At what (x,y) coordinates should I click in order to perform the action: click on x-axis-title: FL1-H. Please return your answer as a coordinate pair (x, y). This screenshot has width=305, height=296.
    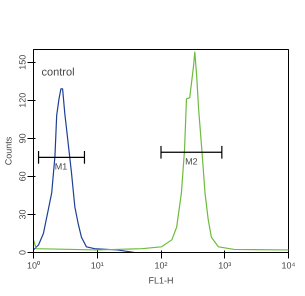
    Looking at the image, I should click on (161, 281).